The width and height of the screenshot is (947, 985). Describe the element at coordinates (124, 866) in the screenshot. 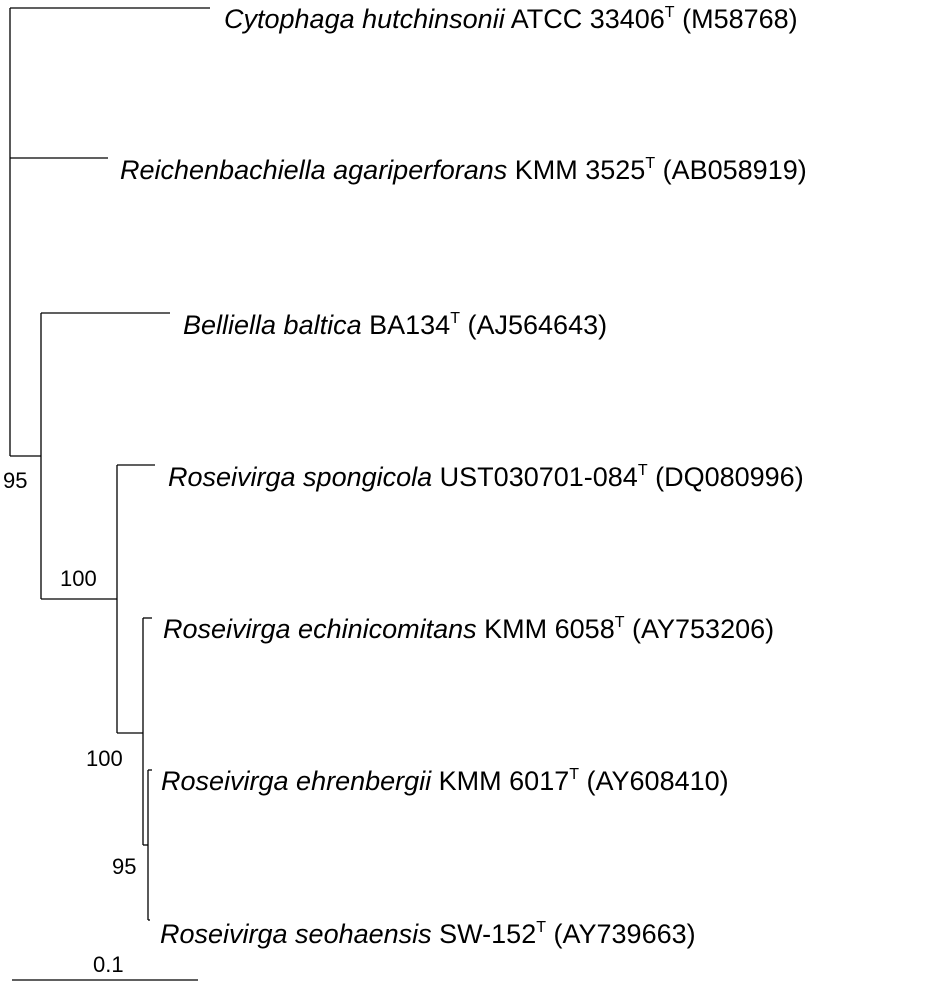

I see `bootstrap-value-inner: 95` at that location.